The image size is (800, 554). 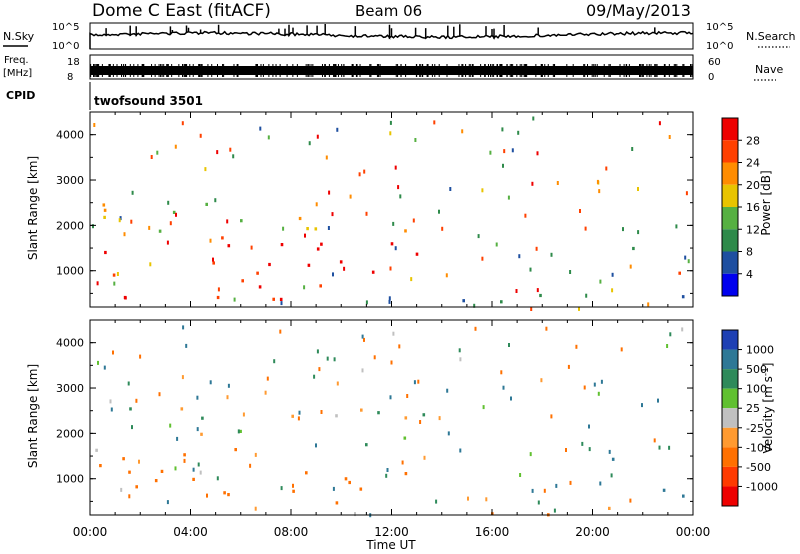 What do you see at coordinates (391, 532) in the screenshot?
I see `x-tick-label: 12:00` at bounding box center [391, 532].